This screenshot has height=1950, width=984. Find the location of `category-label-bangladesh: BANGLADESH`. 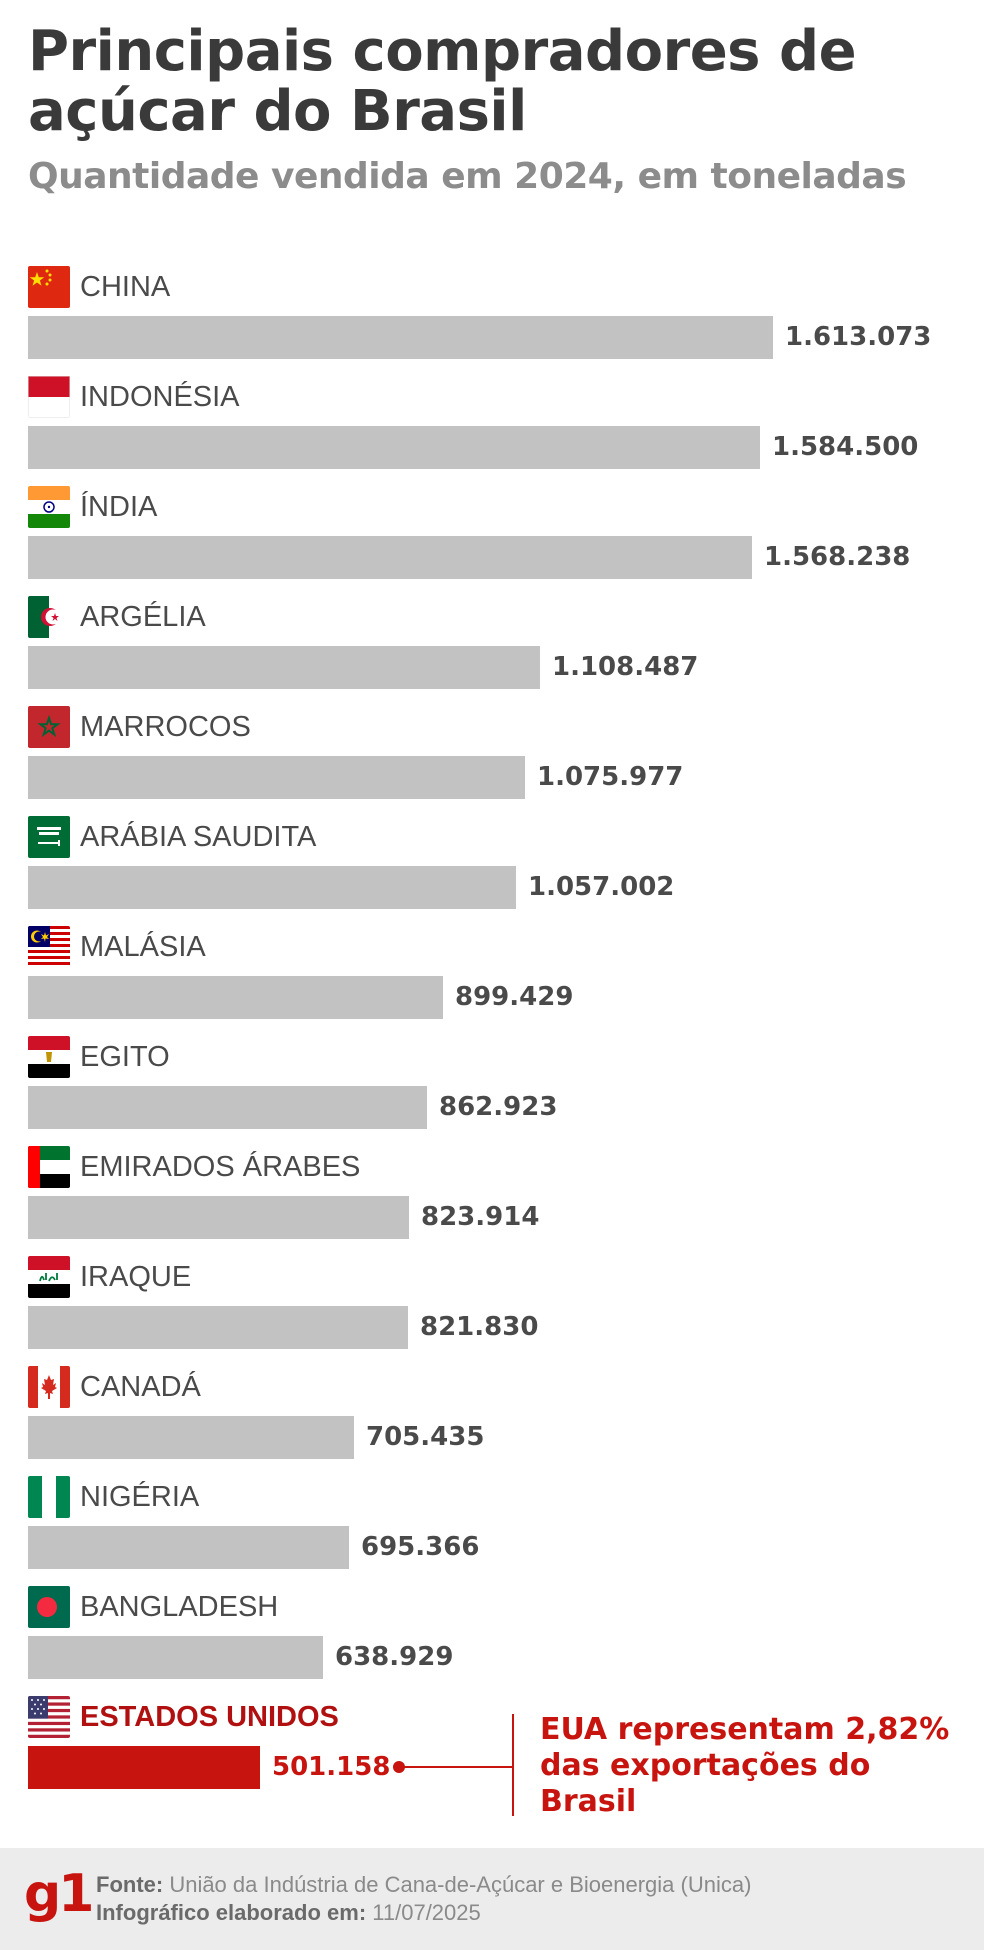

category-label-bangladesh: BANGLADESH is located at coordinates (179, 1607).